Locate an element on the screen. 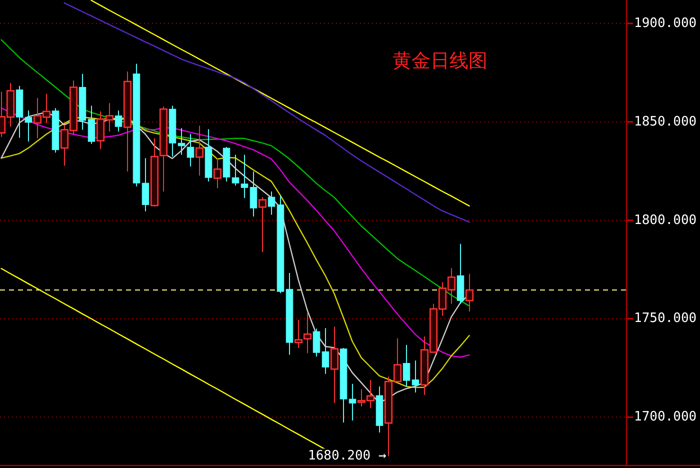 The width and height of the screenshot is (700, 468). text: 黄金日线图 is located at coordinates (440, 61).